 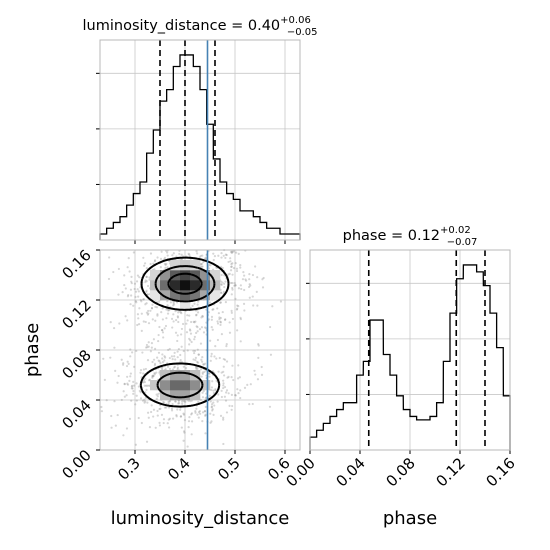 I want to click on title-ld-plus: +0.06, so click(x=295, y=20).